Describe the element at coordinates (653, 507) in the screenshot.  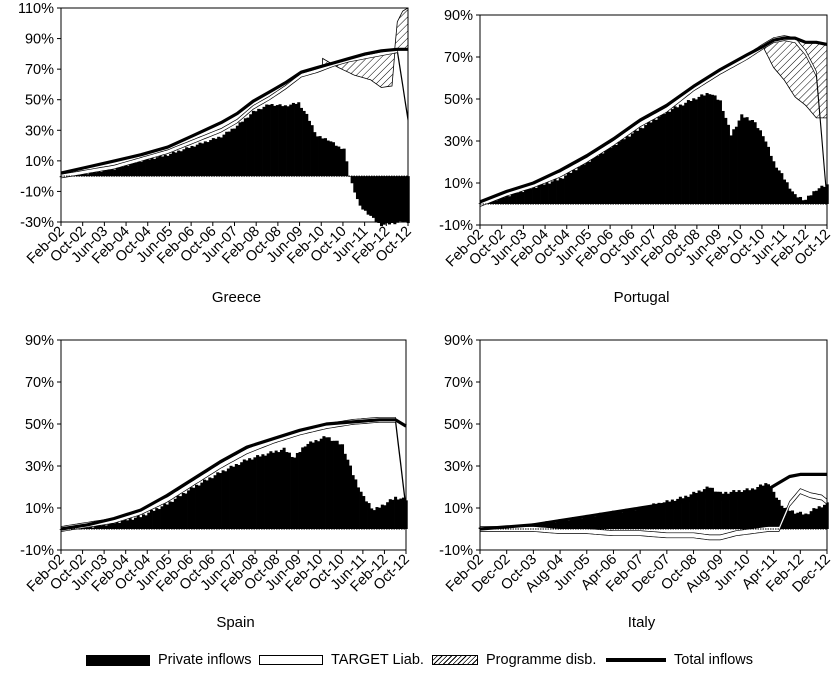
I see `private-inflows-bars` at that location.